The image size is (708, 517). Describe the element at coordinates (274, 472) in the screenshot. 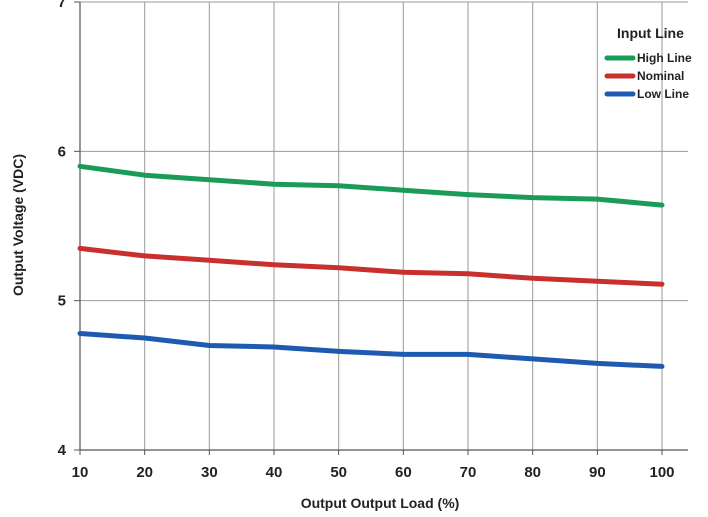

I see `x-tick-label: 40` at that location.